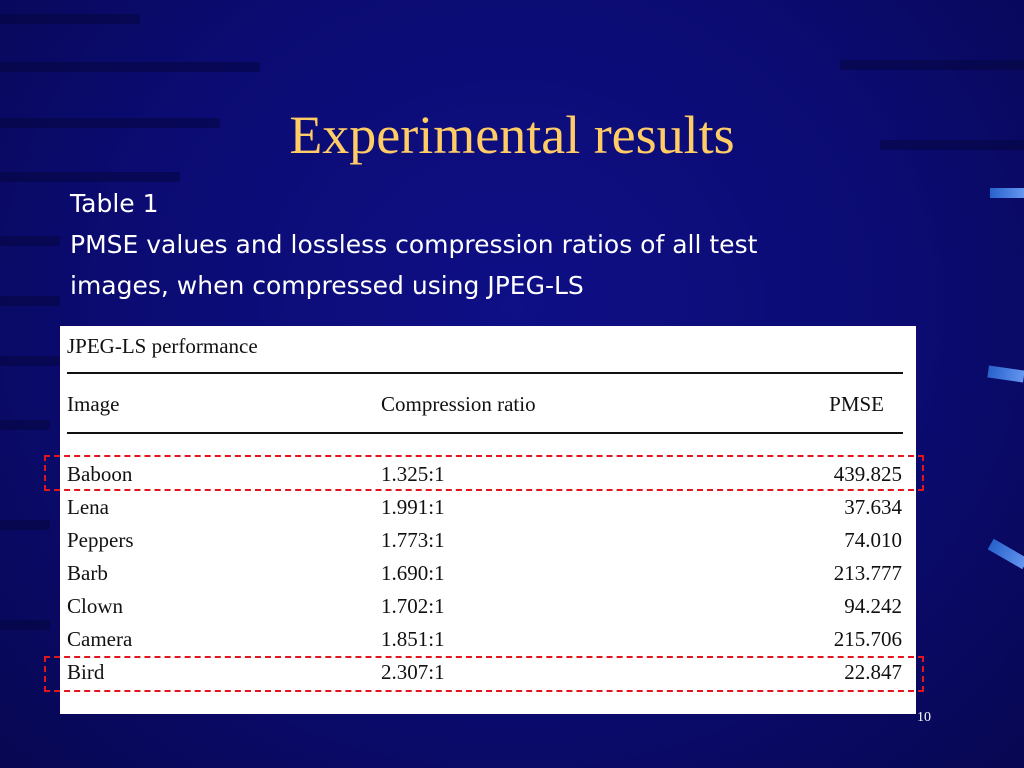  Describe the element at coordinates (488, 573) in the screenshot. I see `table-row: Barb 1.690:1 213.777` at that location.